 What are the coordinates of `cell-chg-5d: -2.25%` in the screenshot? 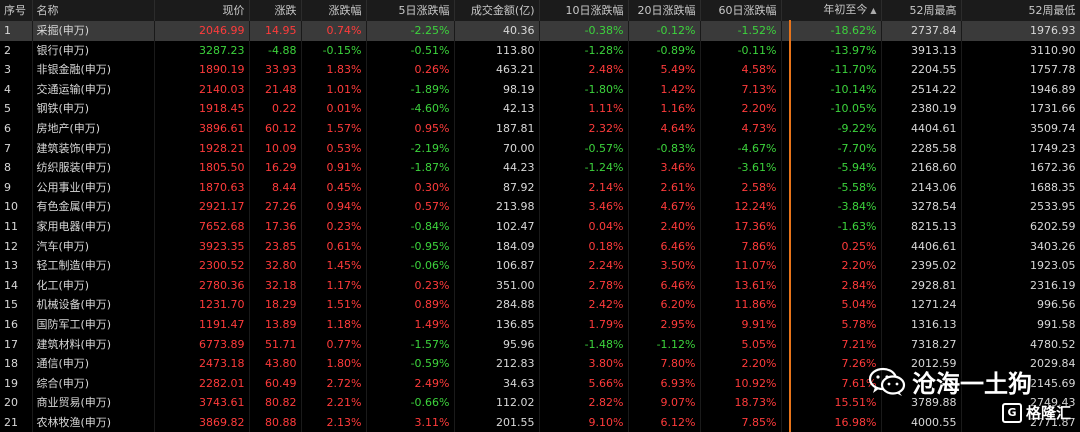 It's located at (410, 31).